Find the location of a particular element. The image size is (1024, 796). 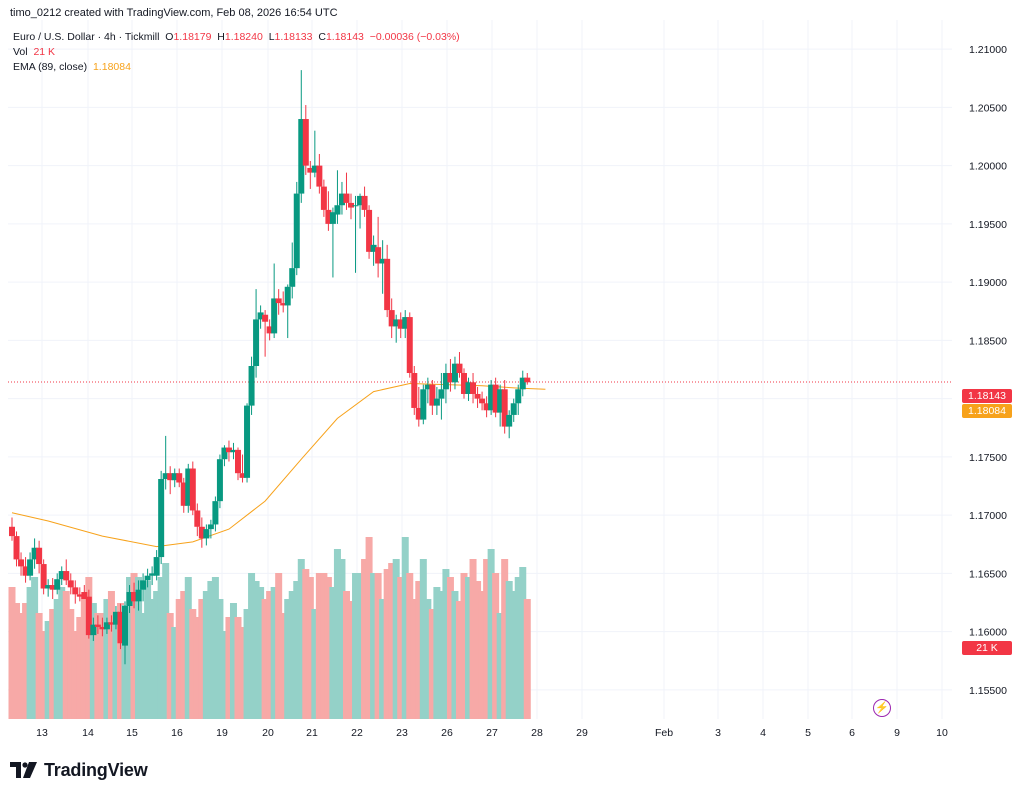

volume-value: 21 K is located at coordinates (44, 52).